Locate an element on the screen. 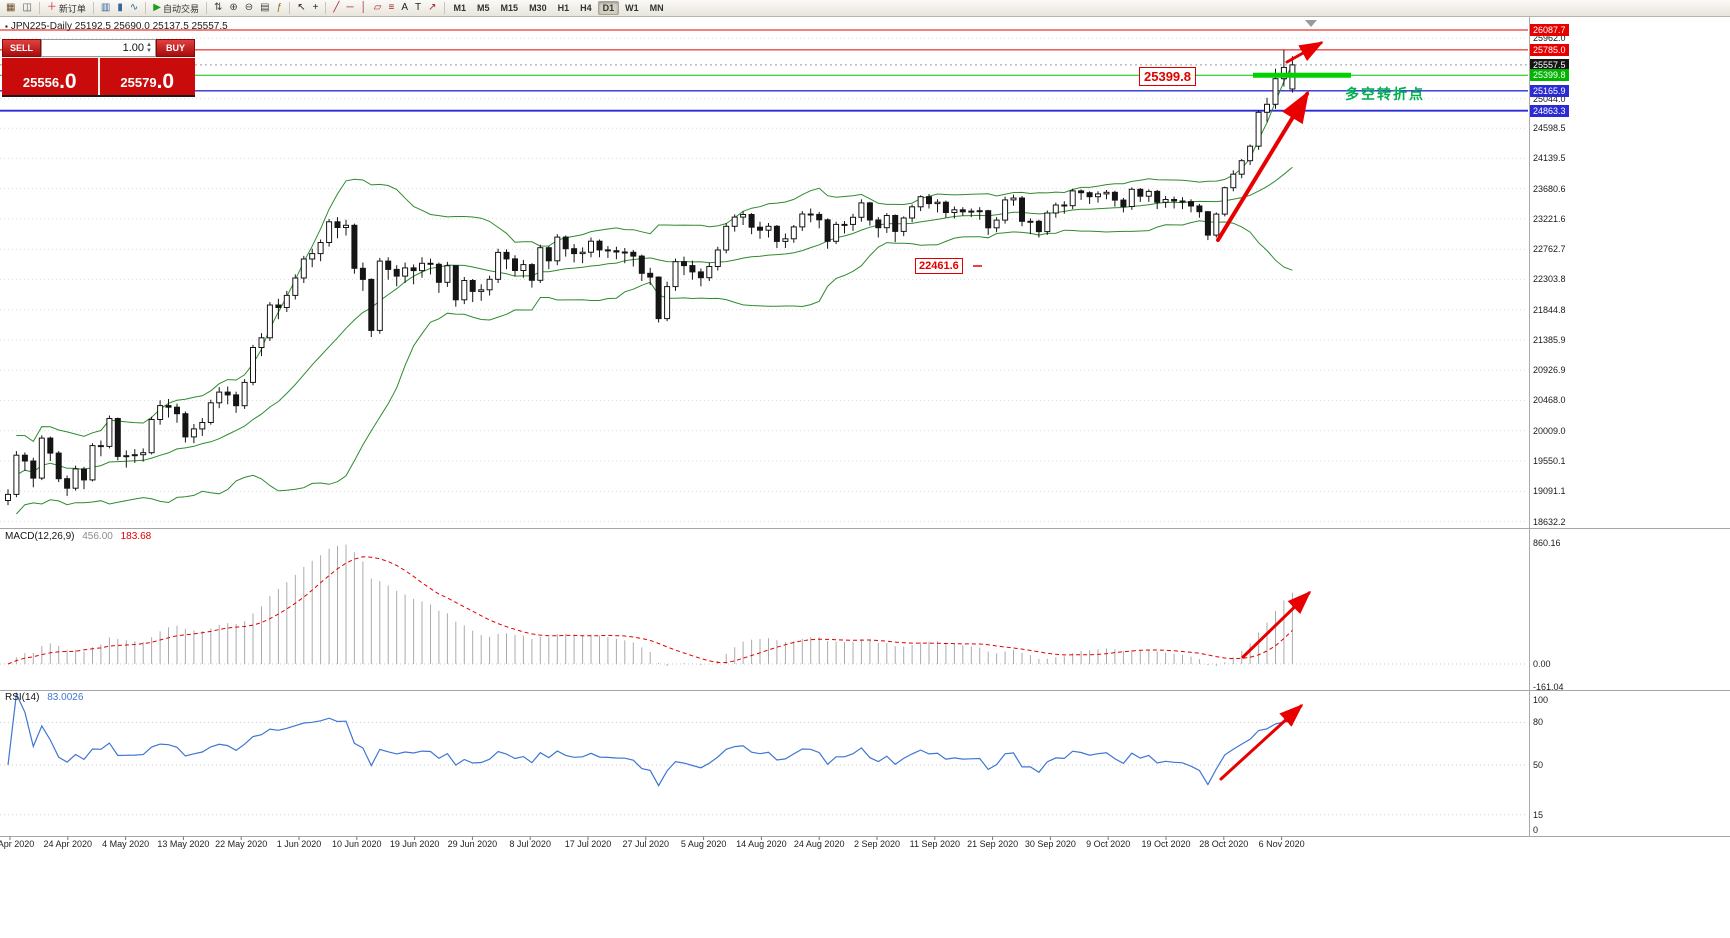 The width and height of the screenshot is (1730, 938). horizontal-line-button: ─ is located at coordinates (349, 8).